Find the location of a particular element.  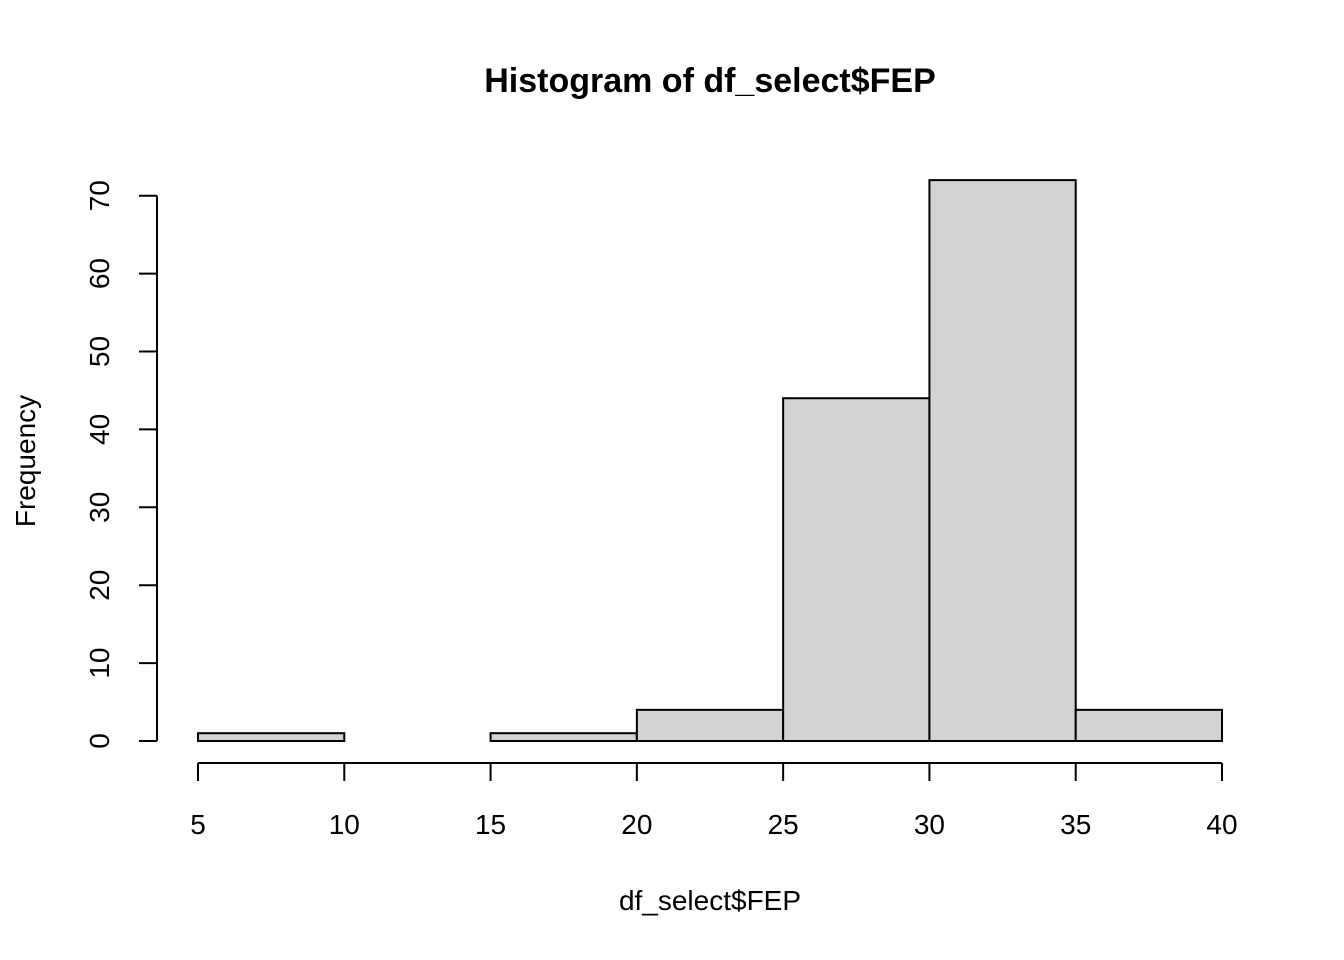

x-tick-label: 40 is located at coordinates (1221, 824).